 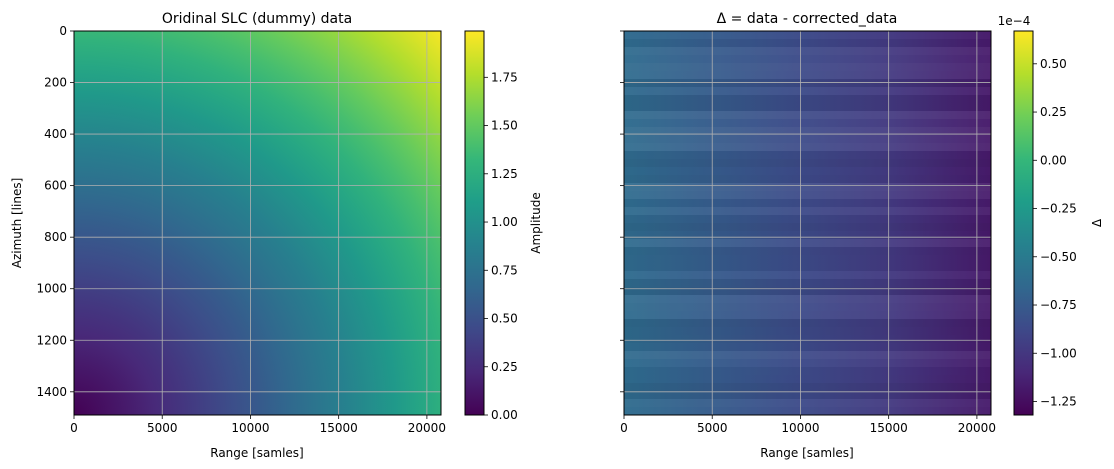 What do you see at coordinates (17, 223) in the screenshot?
I see `left-ylabel: Azimuth [lines]` at bounding box center [17, 223].